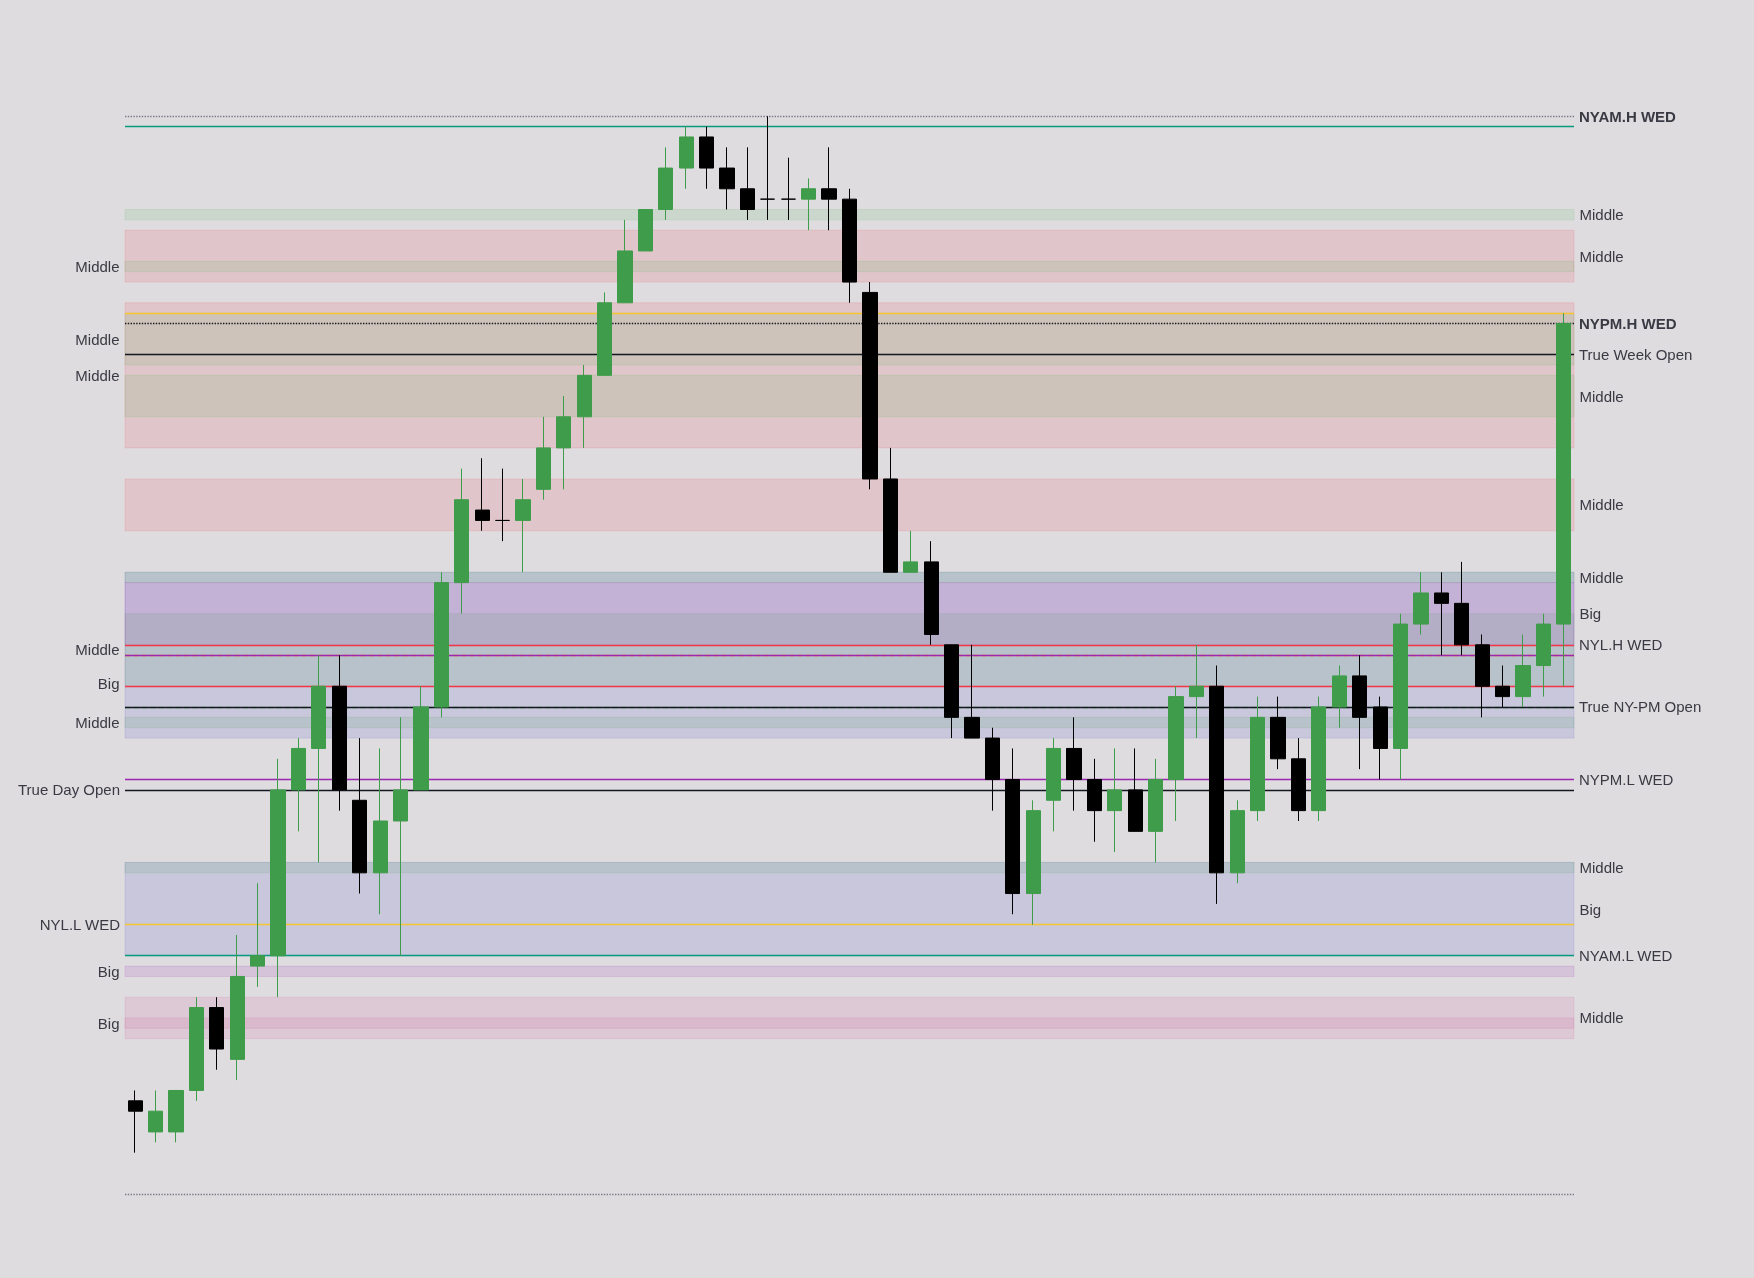  I want to click on ref-line-label: True NY-PM Open, so click(1640, 707).